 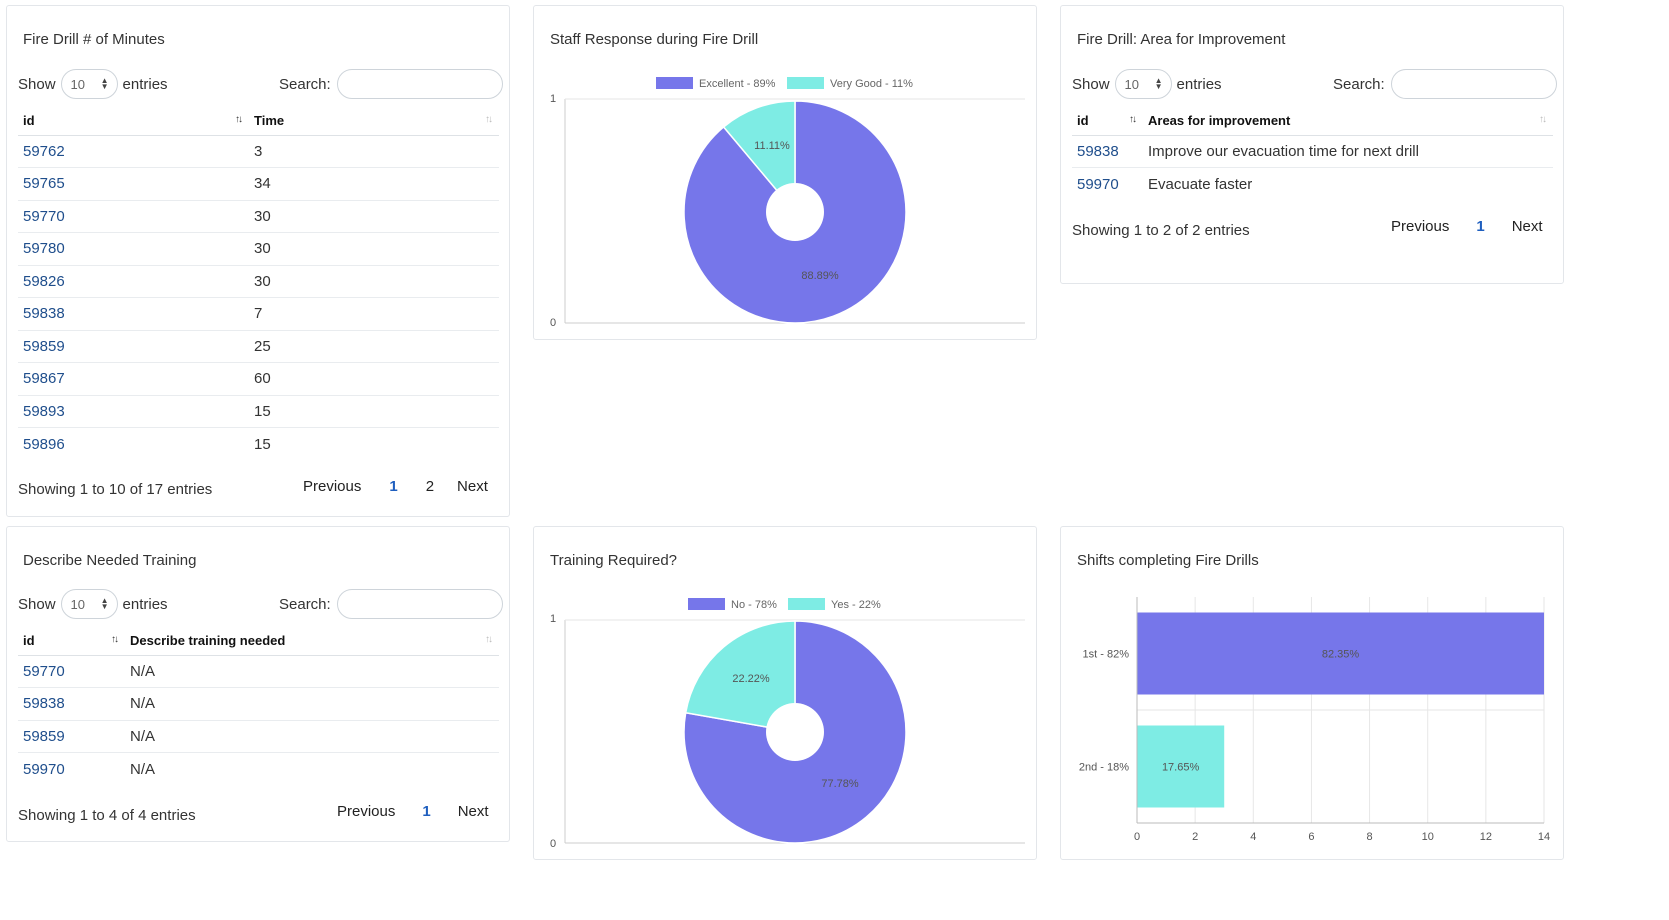 What do you see at coordinates (374, 249) in the screenshot?
I see `row-time: 30` at bounding box center [374, 249].